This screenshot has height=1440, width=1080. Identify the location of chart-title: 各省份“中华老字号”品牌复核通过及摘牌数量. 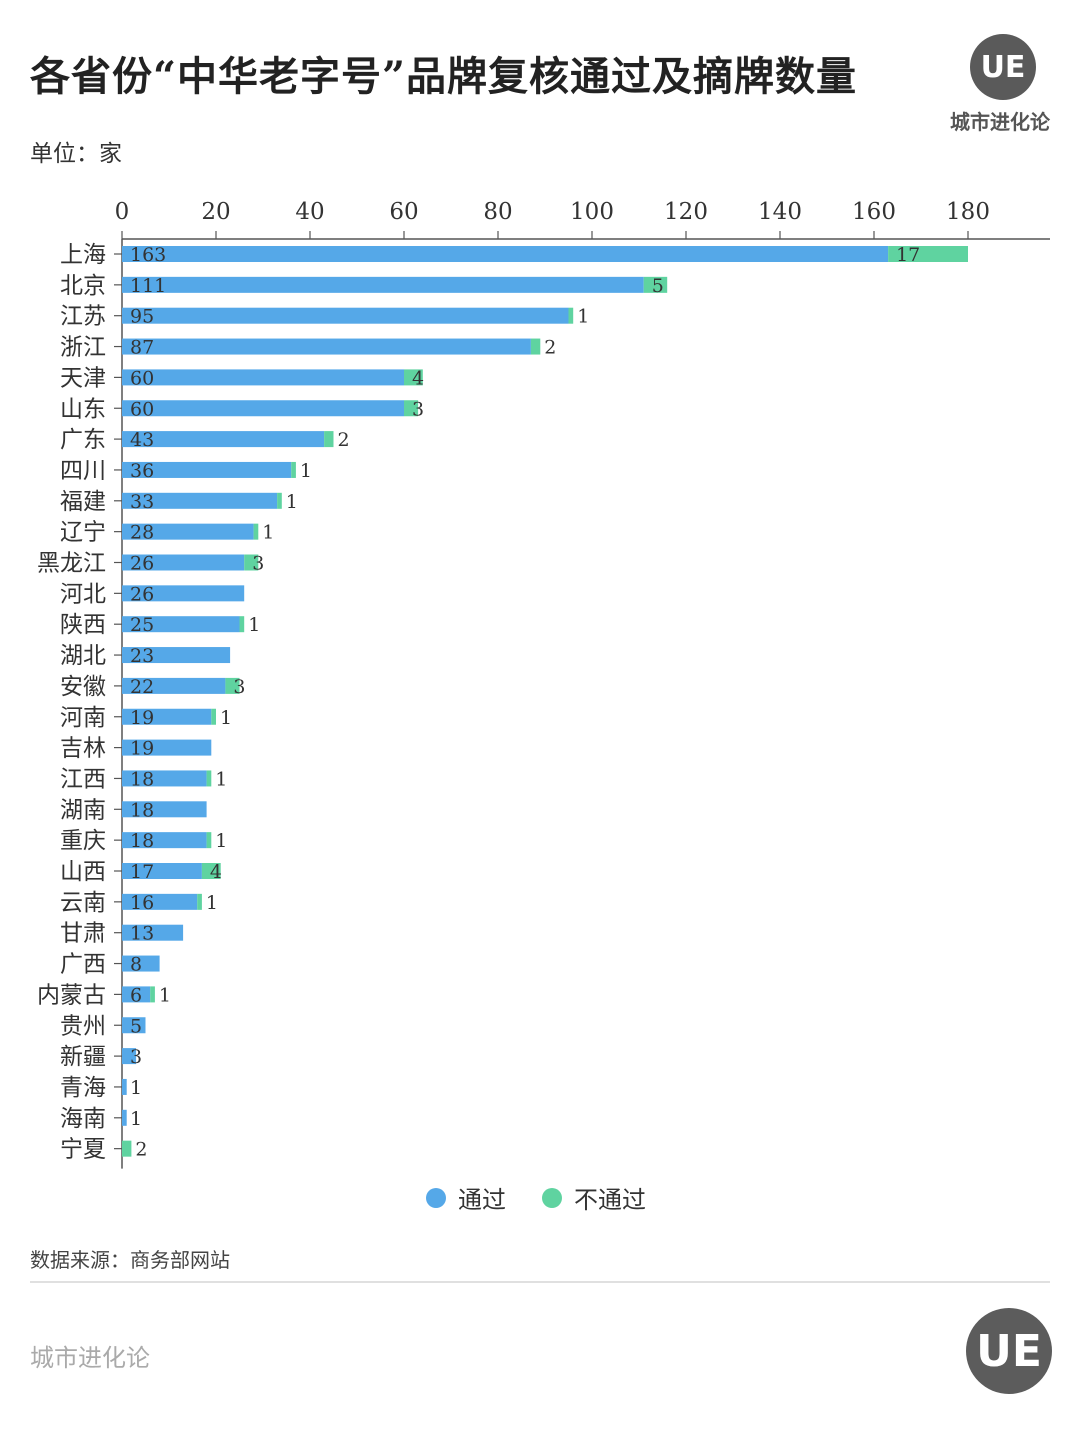
(444, 76).